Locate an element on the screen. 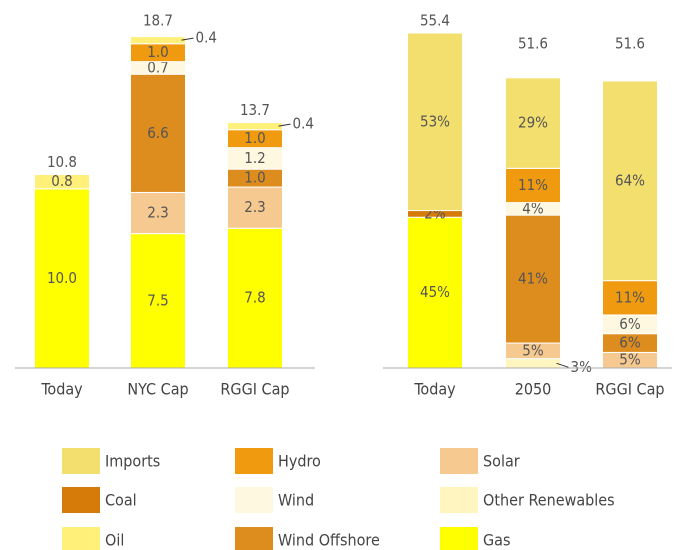 This screenshot has height=550, width=674. data-label: 10.0 is located at coordinates (62, 278).